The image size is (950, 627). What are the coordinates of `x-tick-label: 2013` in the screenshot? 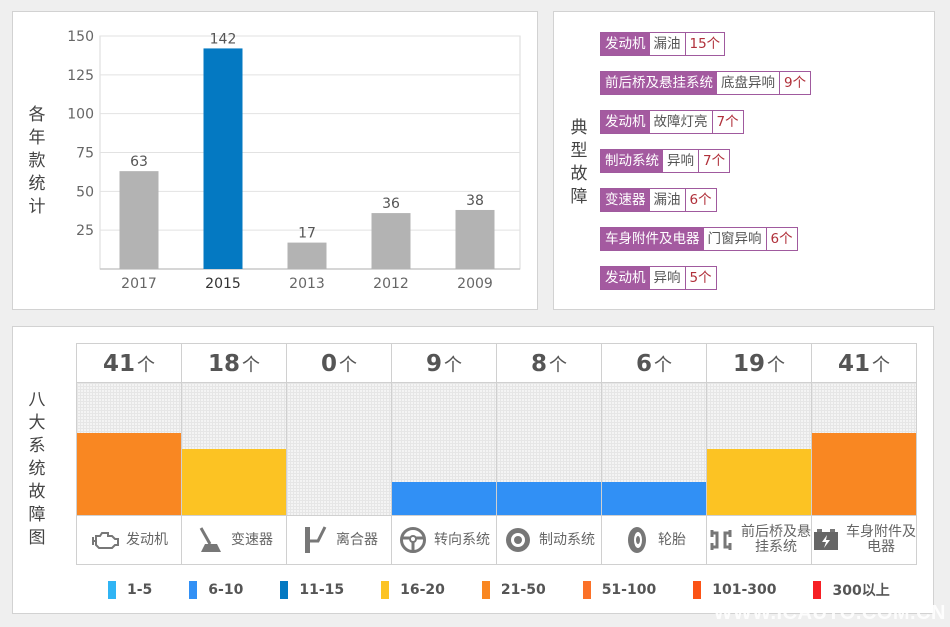 It's located at (307, 284).